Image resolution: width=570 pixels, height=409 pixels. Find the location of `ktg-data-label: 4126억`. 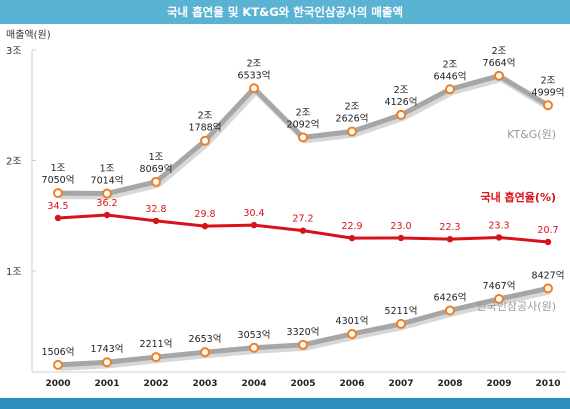

ktg-data-label: 4126억 is located at coordinates (401, 102).